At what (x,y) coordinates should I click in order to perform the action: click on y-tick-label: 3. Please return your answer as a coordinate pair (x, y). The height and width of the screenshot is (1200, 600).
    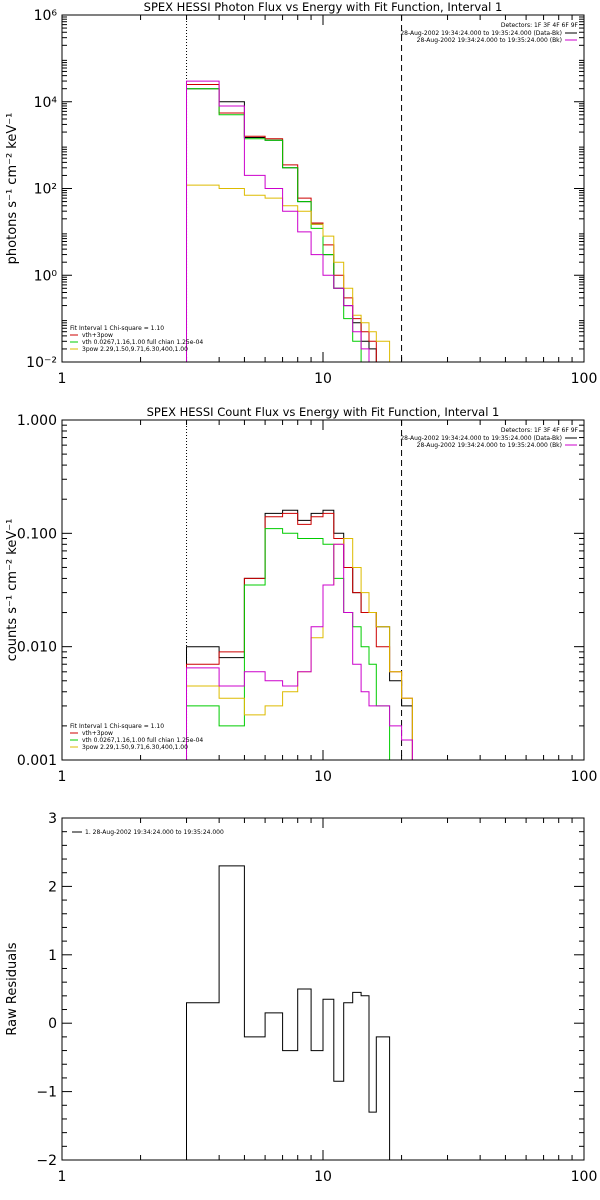
    Looking at the image, I should click on (52, 819).